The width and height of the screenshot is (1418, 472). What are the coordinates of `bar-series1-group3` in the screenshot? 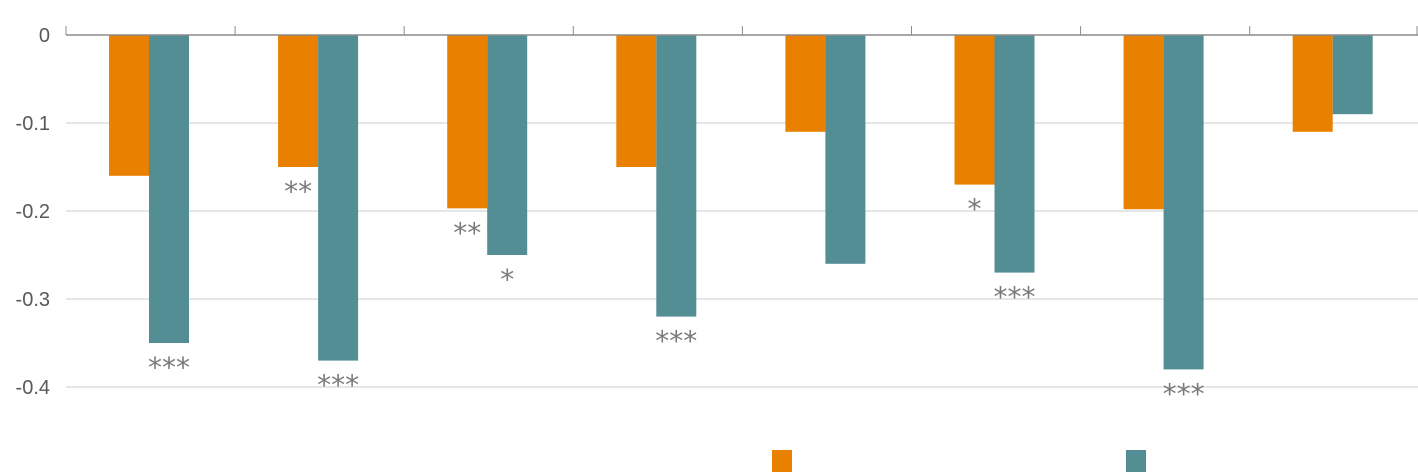 It's located at (467, 122).